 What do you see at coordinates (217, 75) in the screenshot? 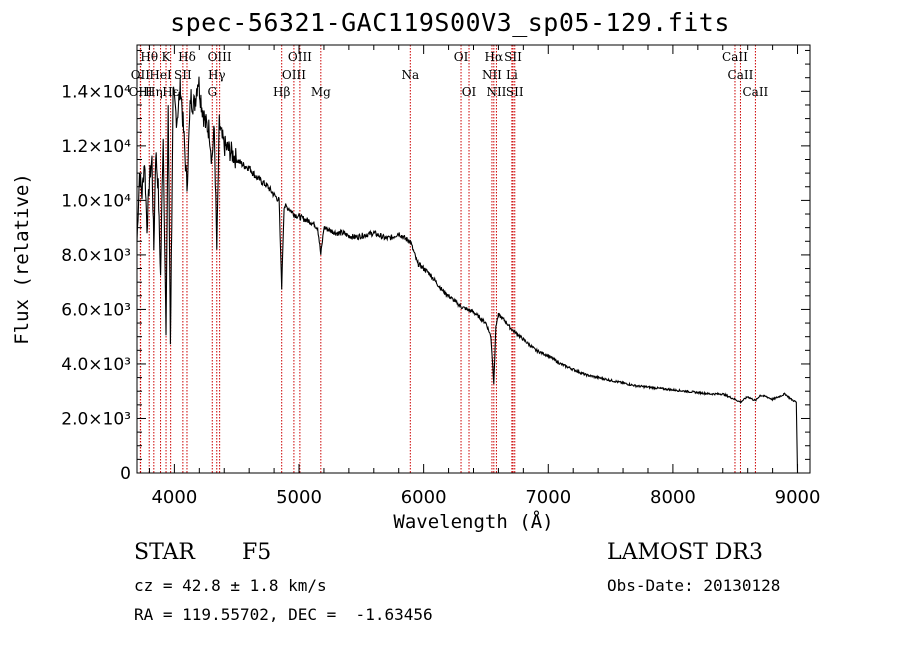
I see `line-marker-label: Hγ` at bounding box center [217, 75].